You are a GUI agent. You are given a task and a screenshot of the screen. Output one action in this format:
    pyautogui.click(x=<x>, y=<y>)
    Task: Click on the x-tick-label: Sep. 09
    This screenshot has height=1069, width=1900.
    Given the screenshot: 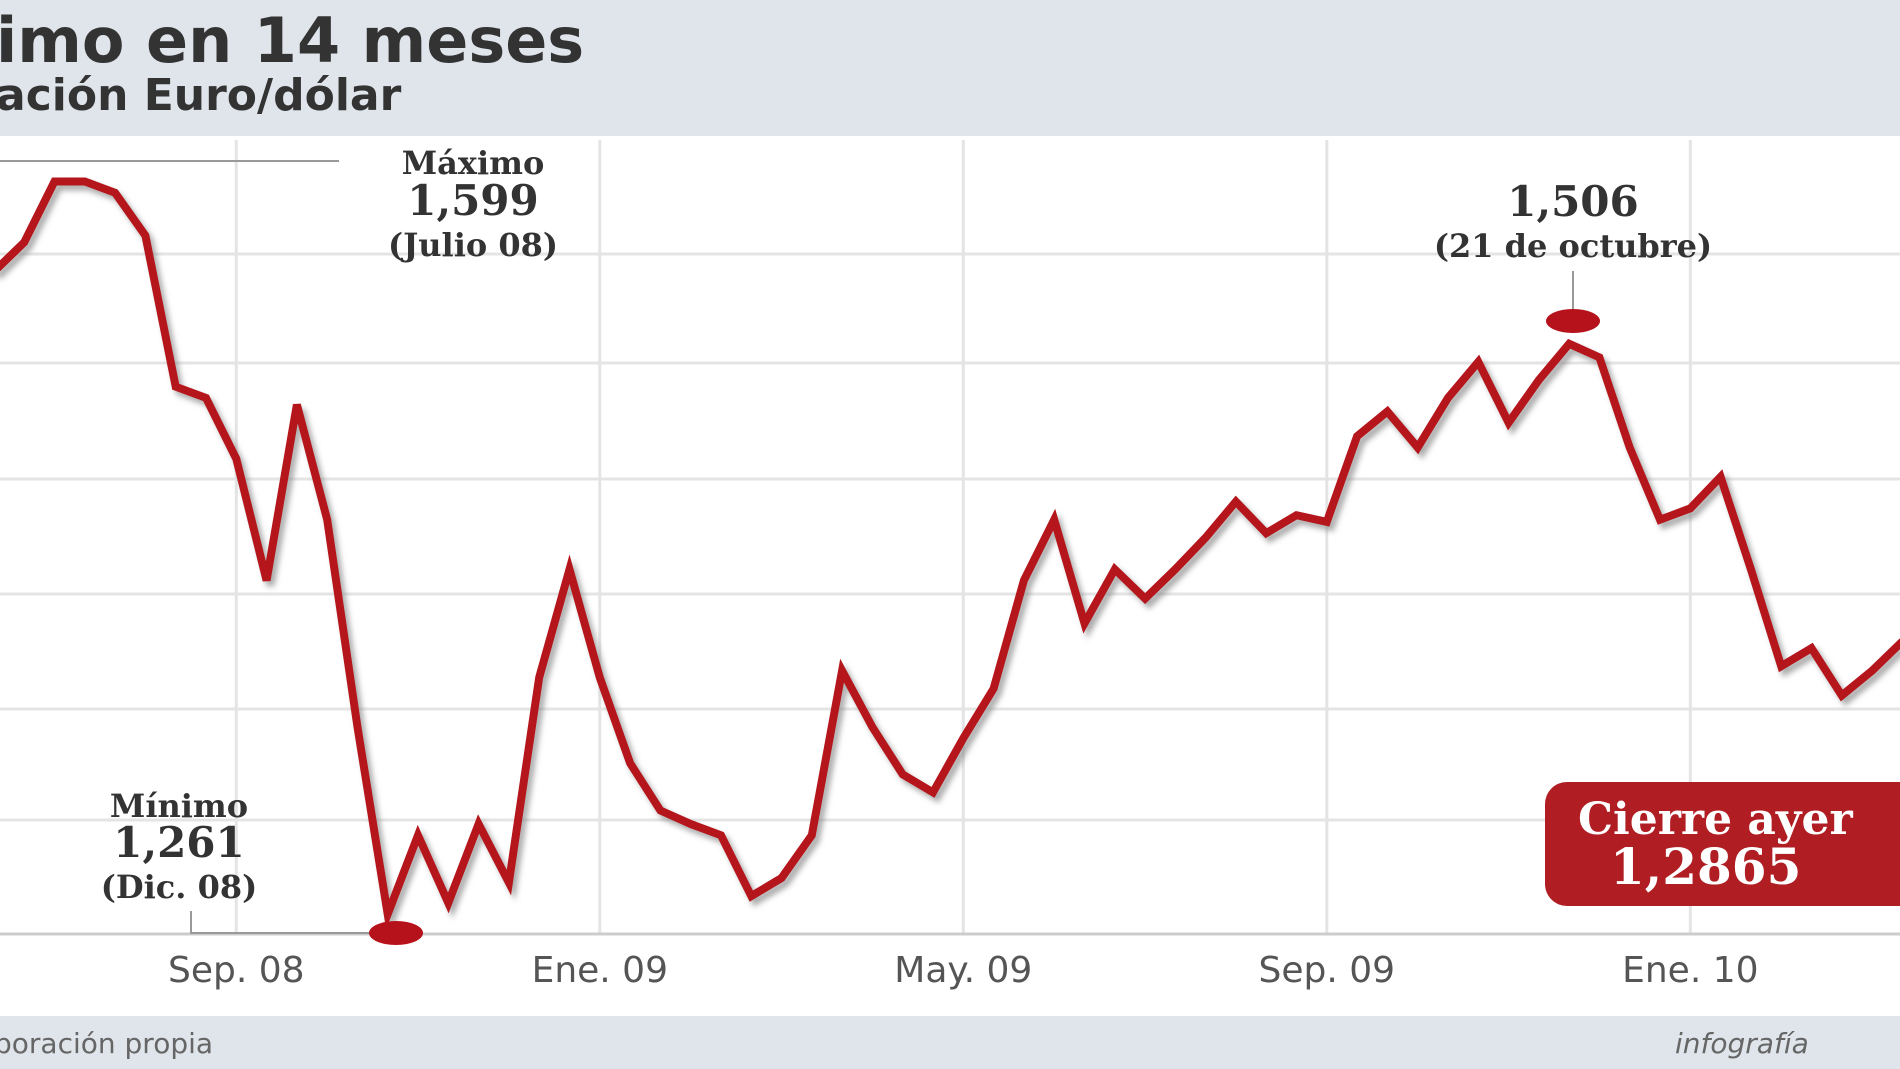 What is the action you would take?
    pyautogui.click(x=1327, y=970)
    